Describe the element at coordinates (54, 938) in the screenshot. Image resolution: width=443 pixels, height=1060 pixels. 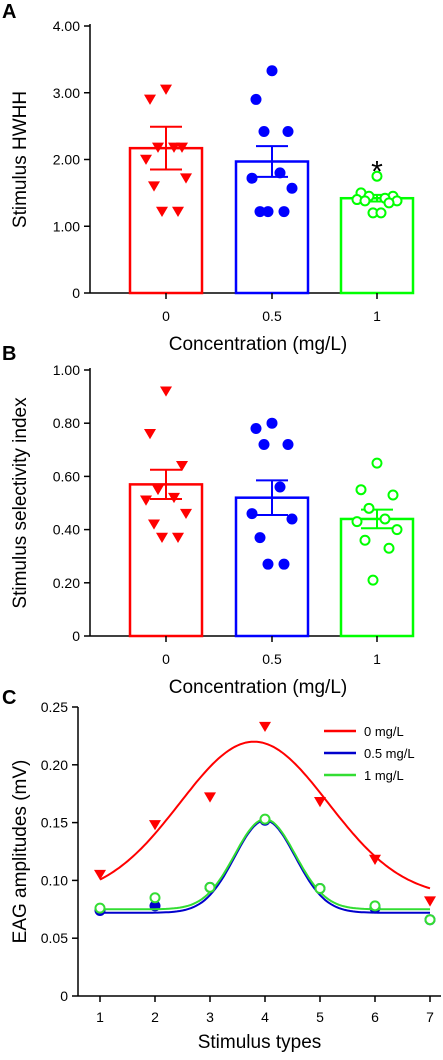
I see `y-tick-label: 0.05` at that location.